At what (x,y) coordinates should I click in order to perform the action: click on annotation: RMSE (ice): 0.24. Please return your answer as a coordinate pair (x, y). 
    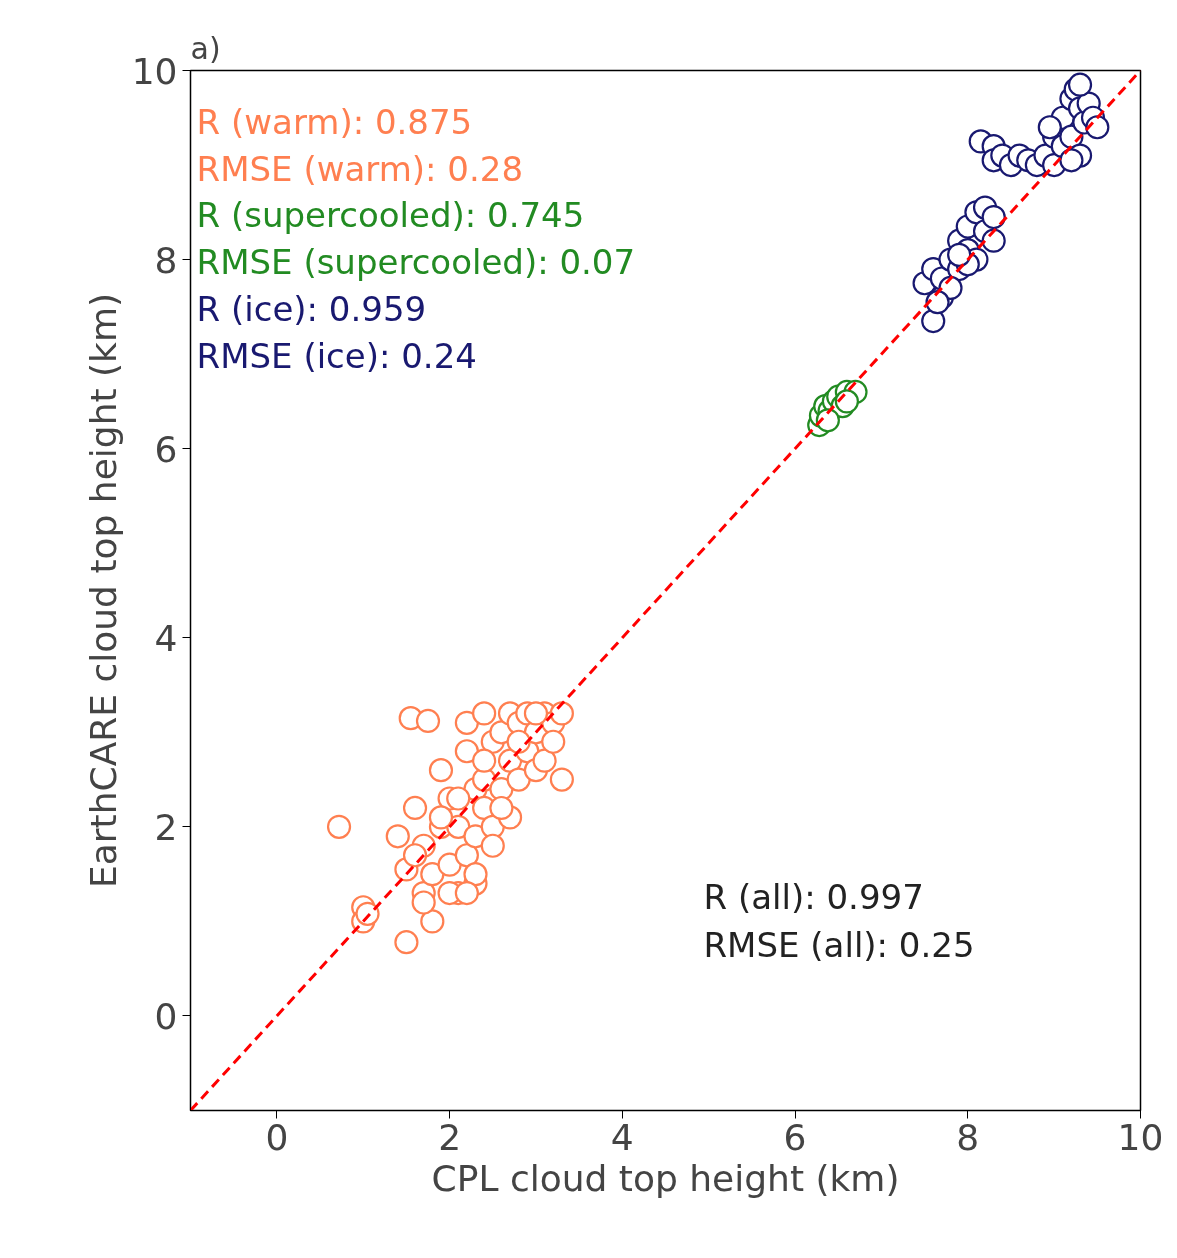
    Looking at the image, I should click on (336, 355).